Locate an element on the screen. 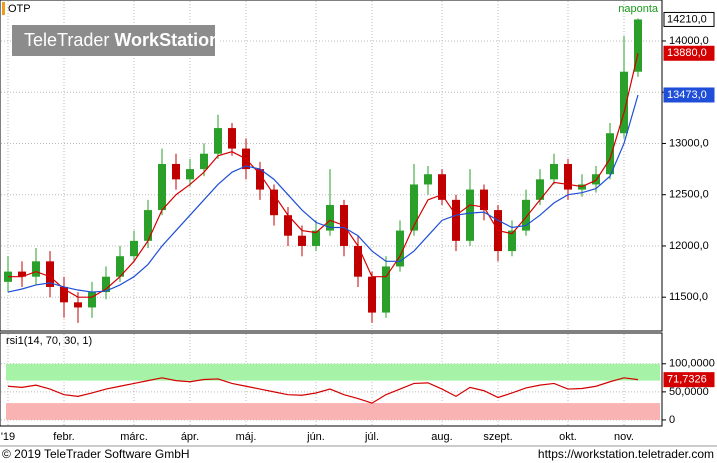 This screenshot has width=717, height=463. x-tick-label: szept. is located at coordinates (497, 437).